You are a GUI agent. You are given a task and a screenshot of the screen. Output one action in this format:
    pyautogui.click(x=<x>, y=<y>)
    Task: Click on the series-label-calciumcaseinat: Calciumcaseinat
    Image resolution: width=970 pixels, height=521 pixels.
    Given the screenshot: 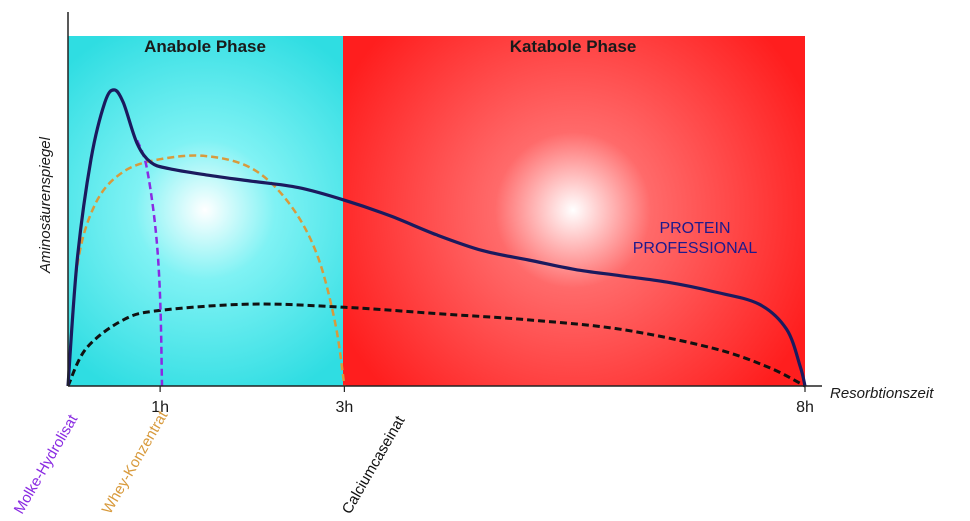 What is the action you would take?
    pyautogui.click(x=374, y=464)
    